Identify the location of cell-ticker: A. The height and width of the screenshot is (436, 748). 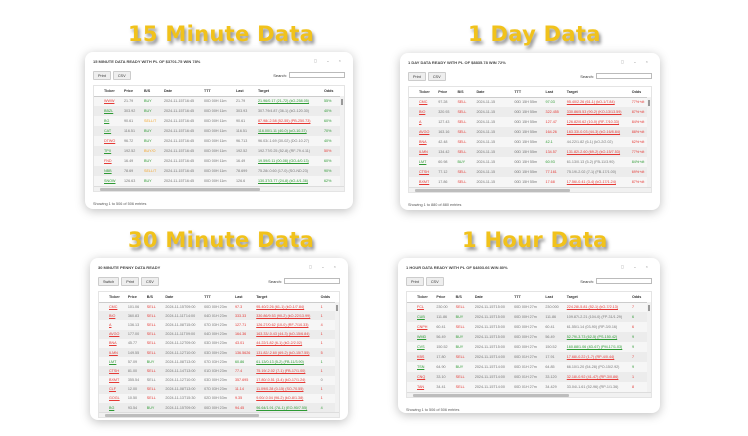
(112, 325).